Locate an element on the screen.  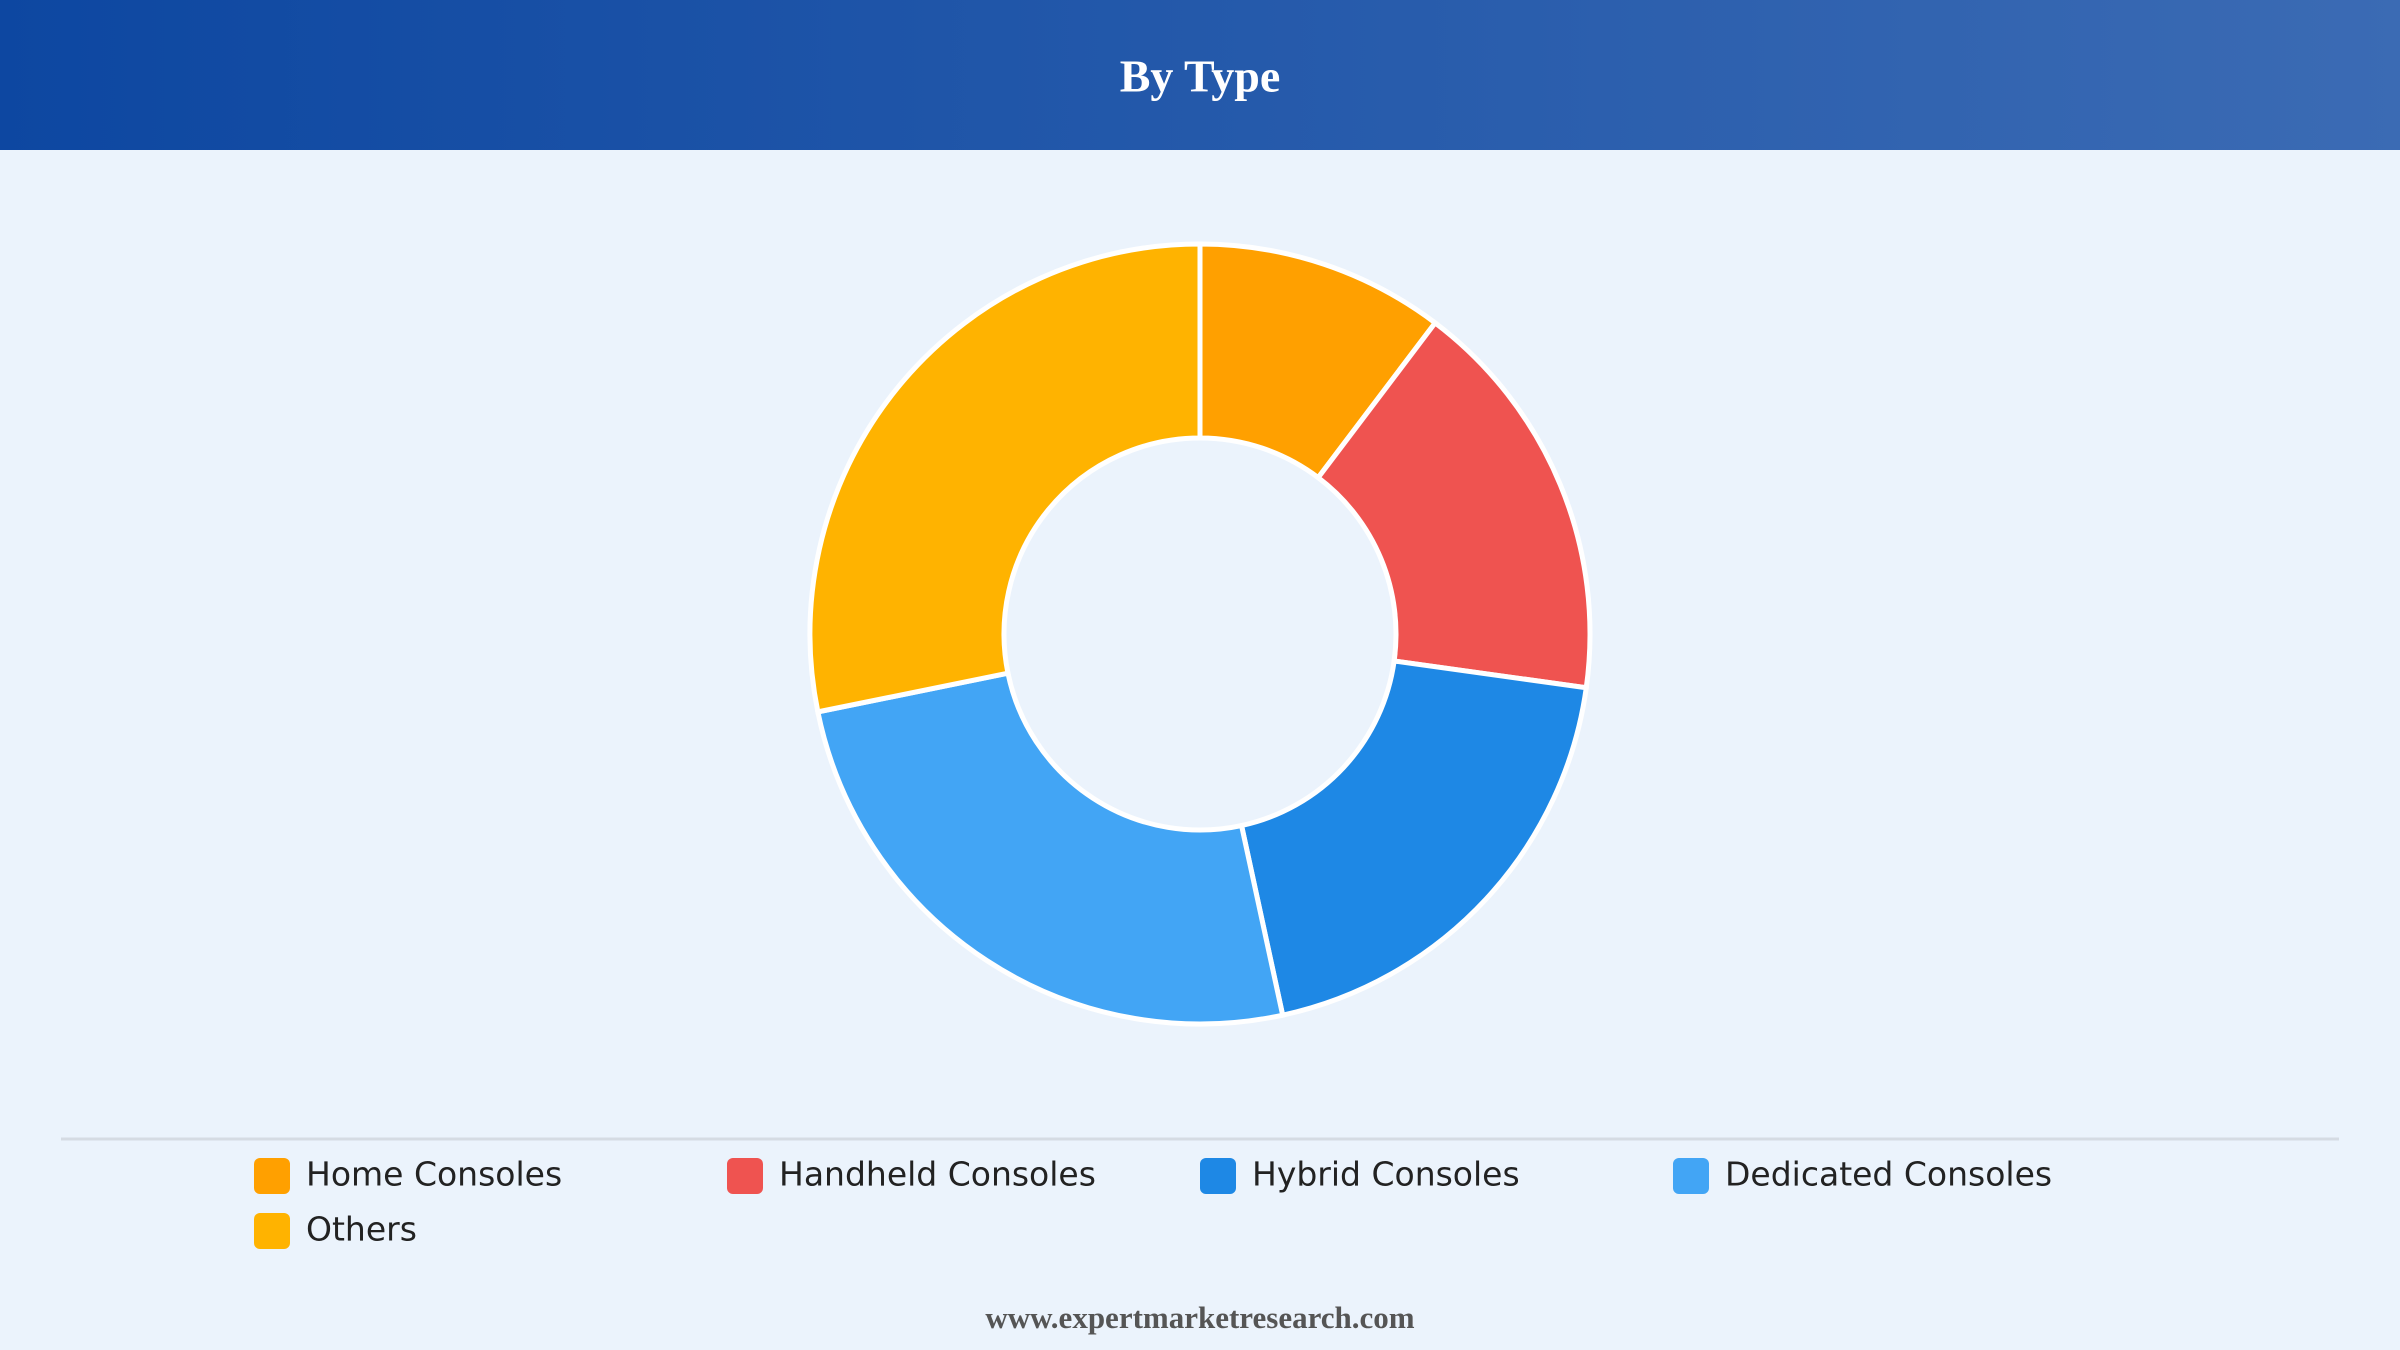
chart-title: By Type is located at coordinates (1200, 76).